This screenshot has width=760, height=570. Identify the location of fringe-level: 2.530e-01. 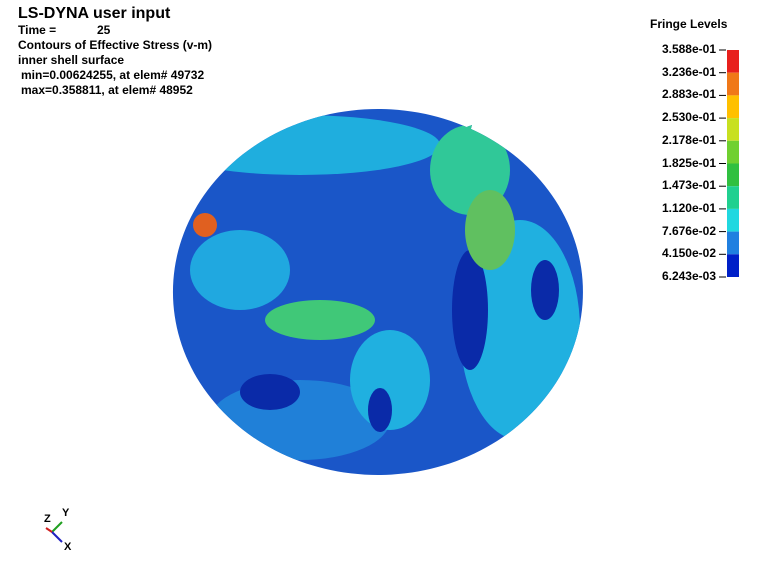
(688, 117).